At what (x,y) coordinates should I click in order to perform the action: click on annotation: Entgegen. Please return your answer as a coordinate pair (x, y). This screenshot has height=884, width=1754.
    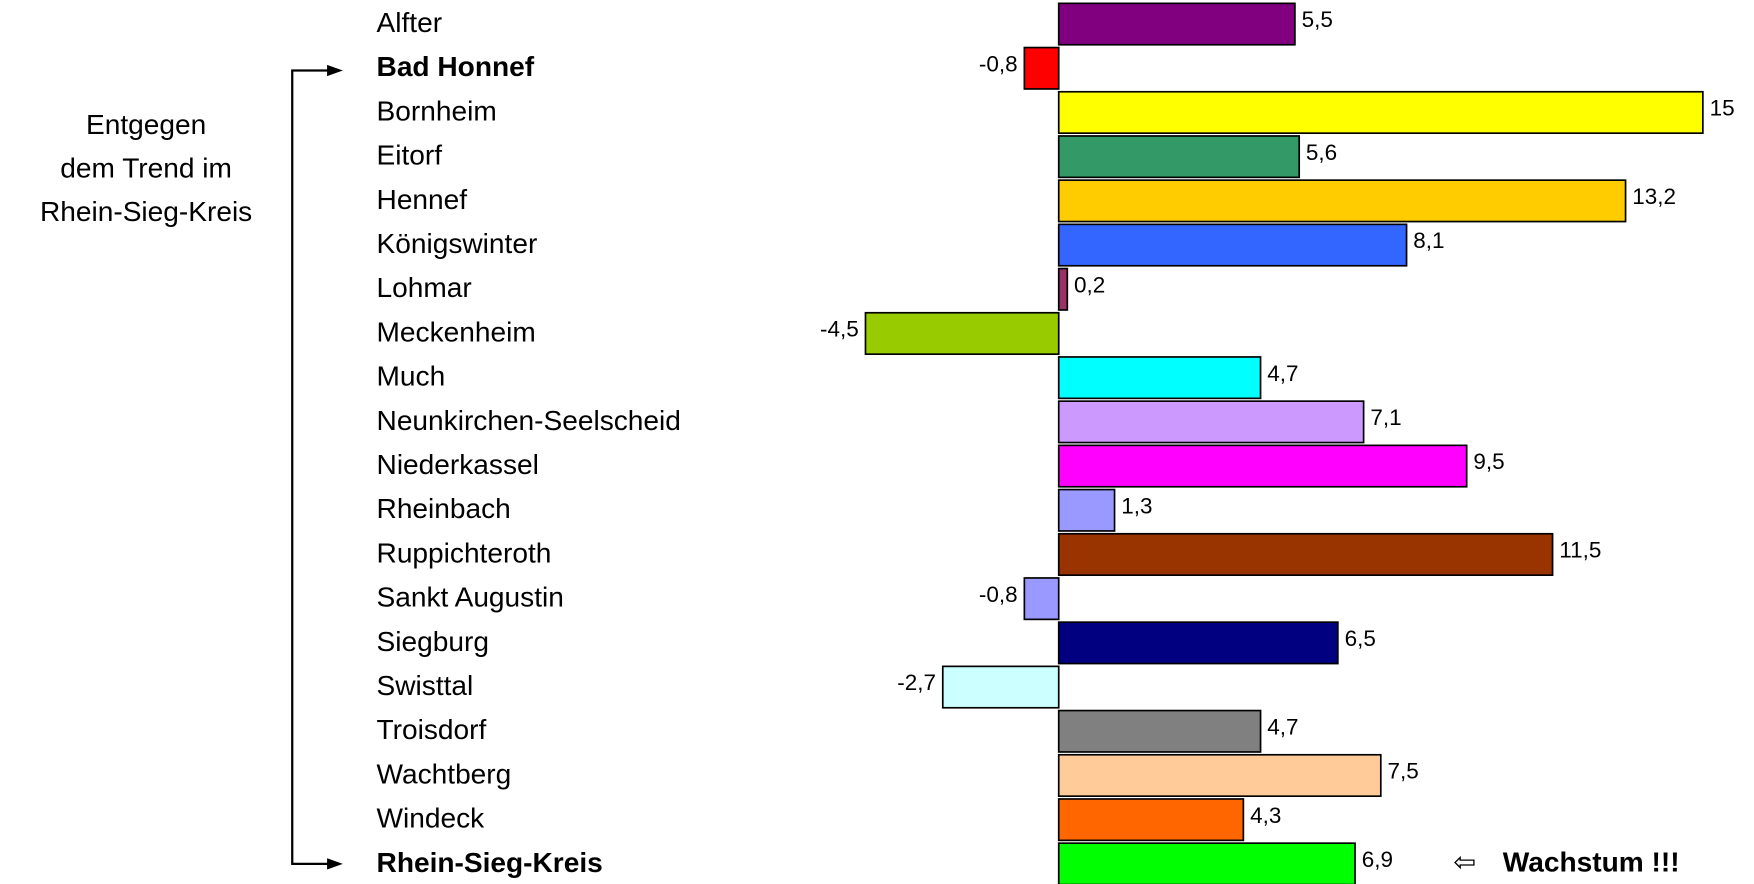
    Looking at the image, I should click on (146, 124).